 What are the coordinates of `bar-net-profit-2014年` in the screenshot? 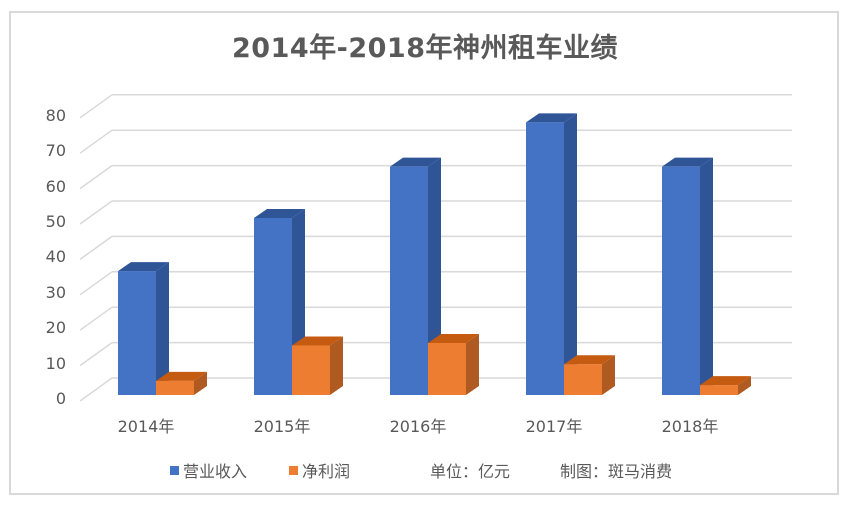 It's located at (181, 383).